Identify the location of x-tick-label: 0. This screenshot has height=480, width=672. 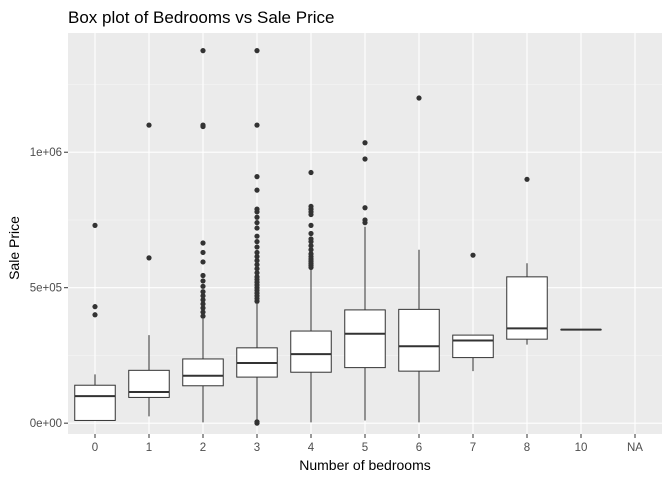
(95, 448).